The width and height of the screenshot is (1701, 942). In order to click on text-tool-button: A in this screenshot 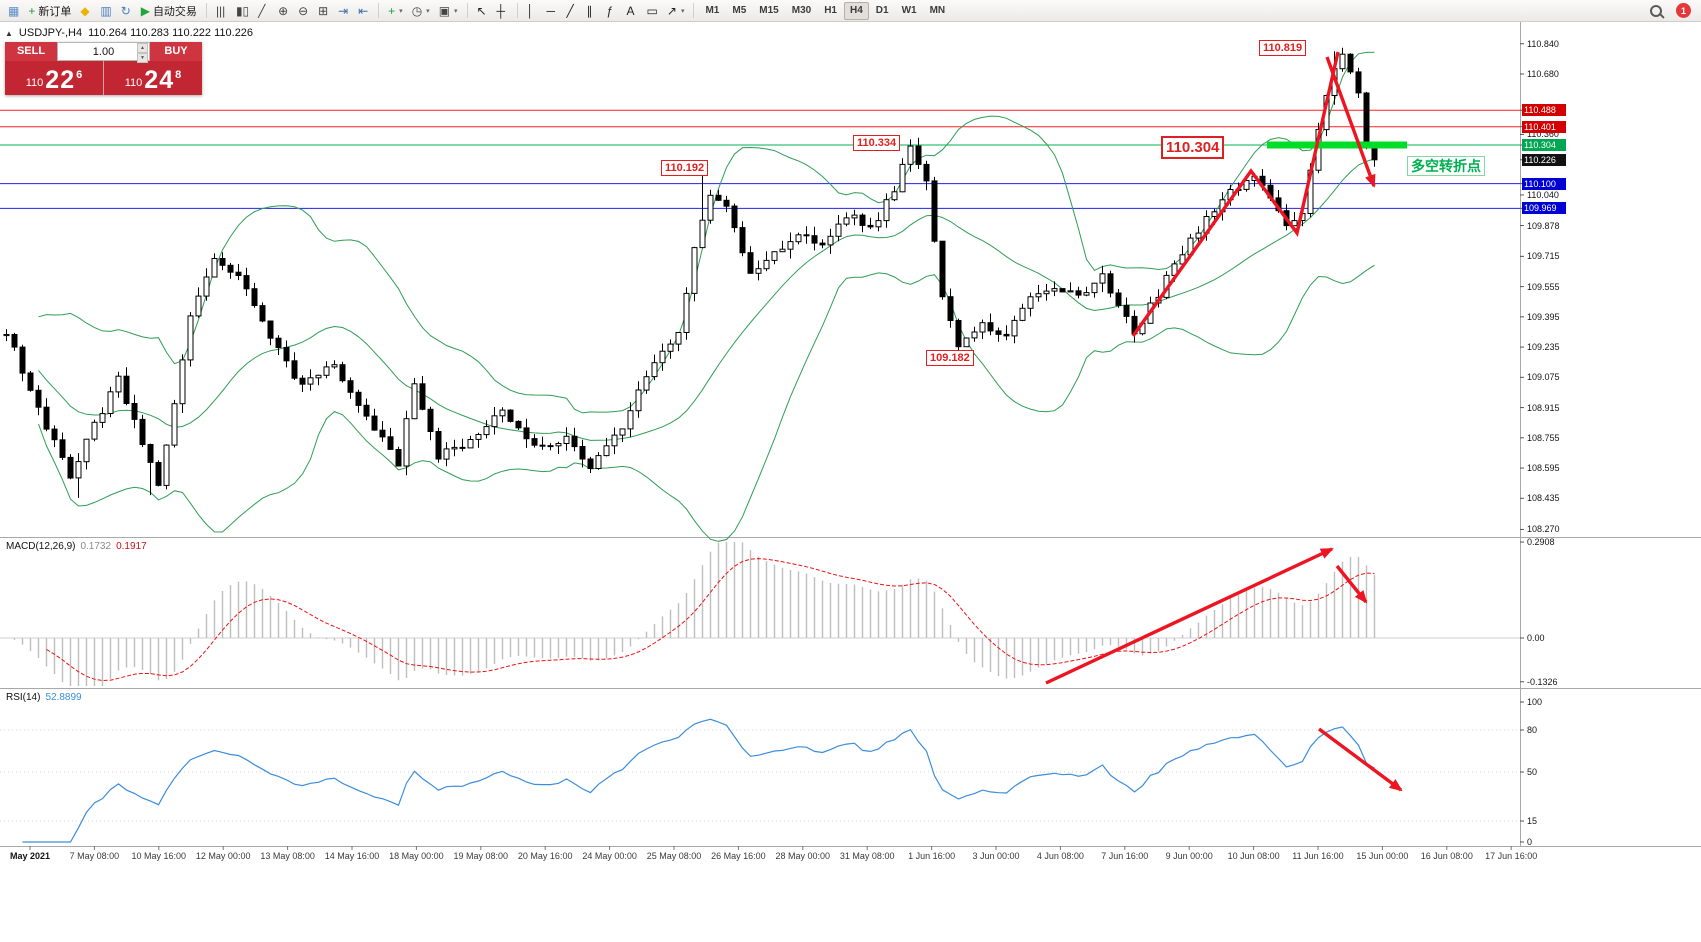, I will do `click(632, 10)`.